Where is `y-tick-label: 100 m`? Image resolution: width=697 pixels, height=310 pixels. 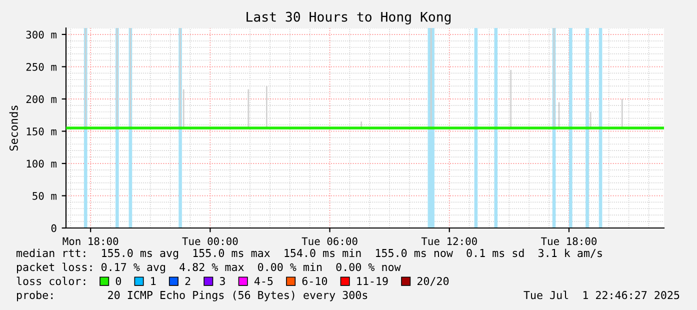
y-tick-label: 100 m is located at coordinates (41, 164).